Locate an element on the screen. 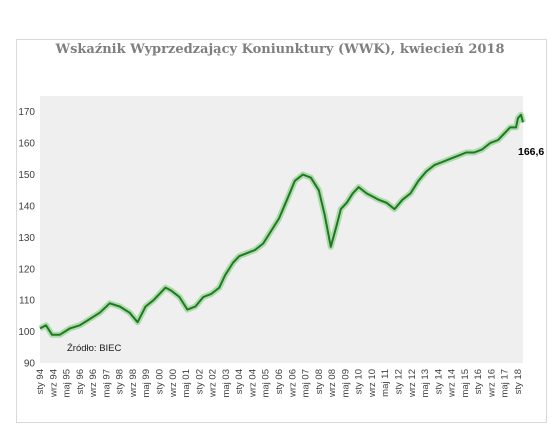 The height and width of the screenshot is (440, 560). x-tick-label: sty 04 is located at coordinates (239, 381).